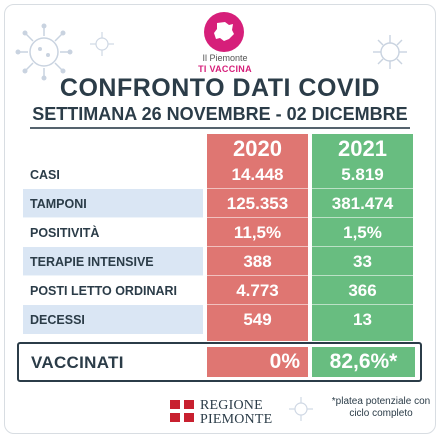 The width and height of the screenshot is (440, 438). I want to click on row-label: TAMPONI, so click(58, 204).